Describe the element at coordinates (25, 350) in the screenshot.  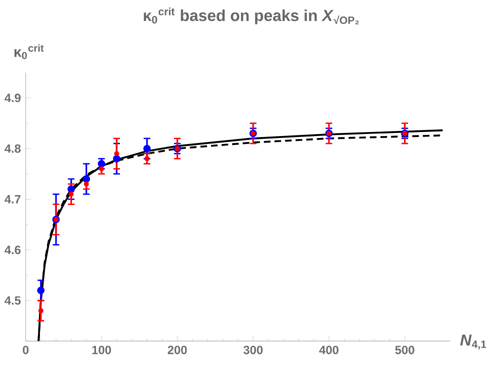
I see `x-tick-label: 0` at that location.